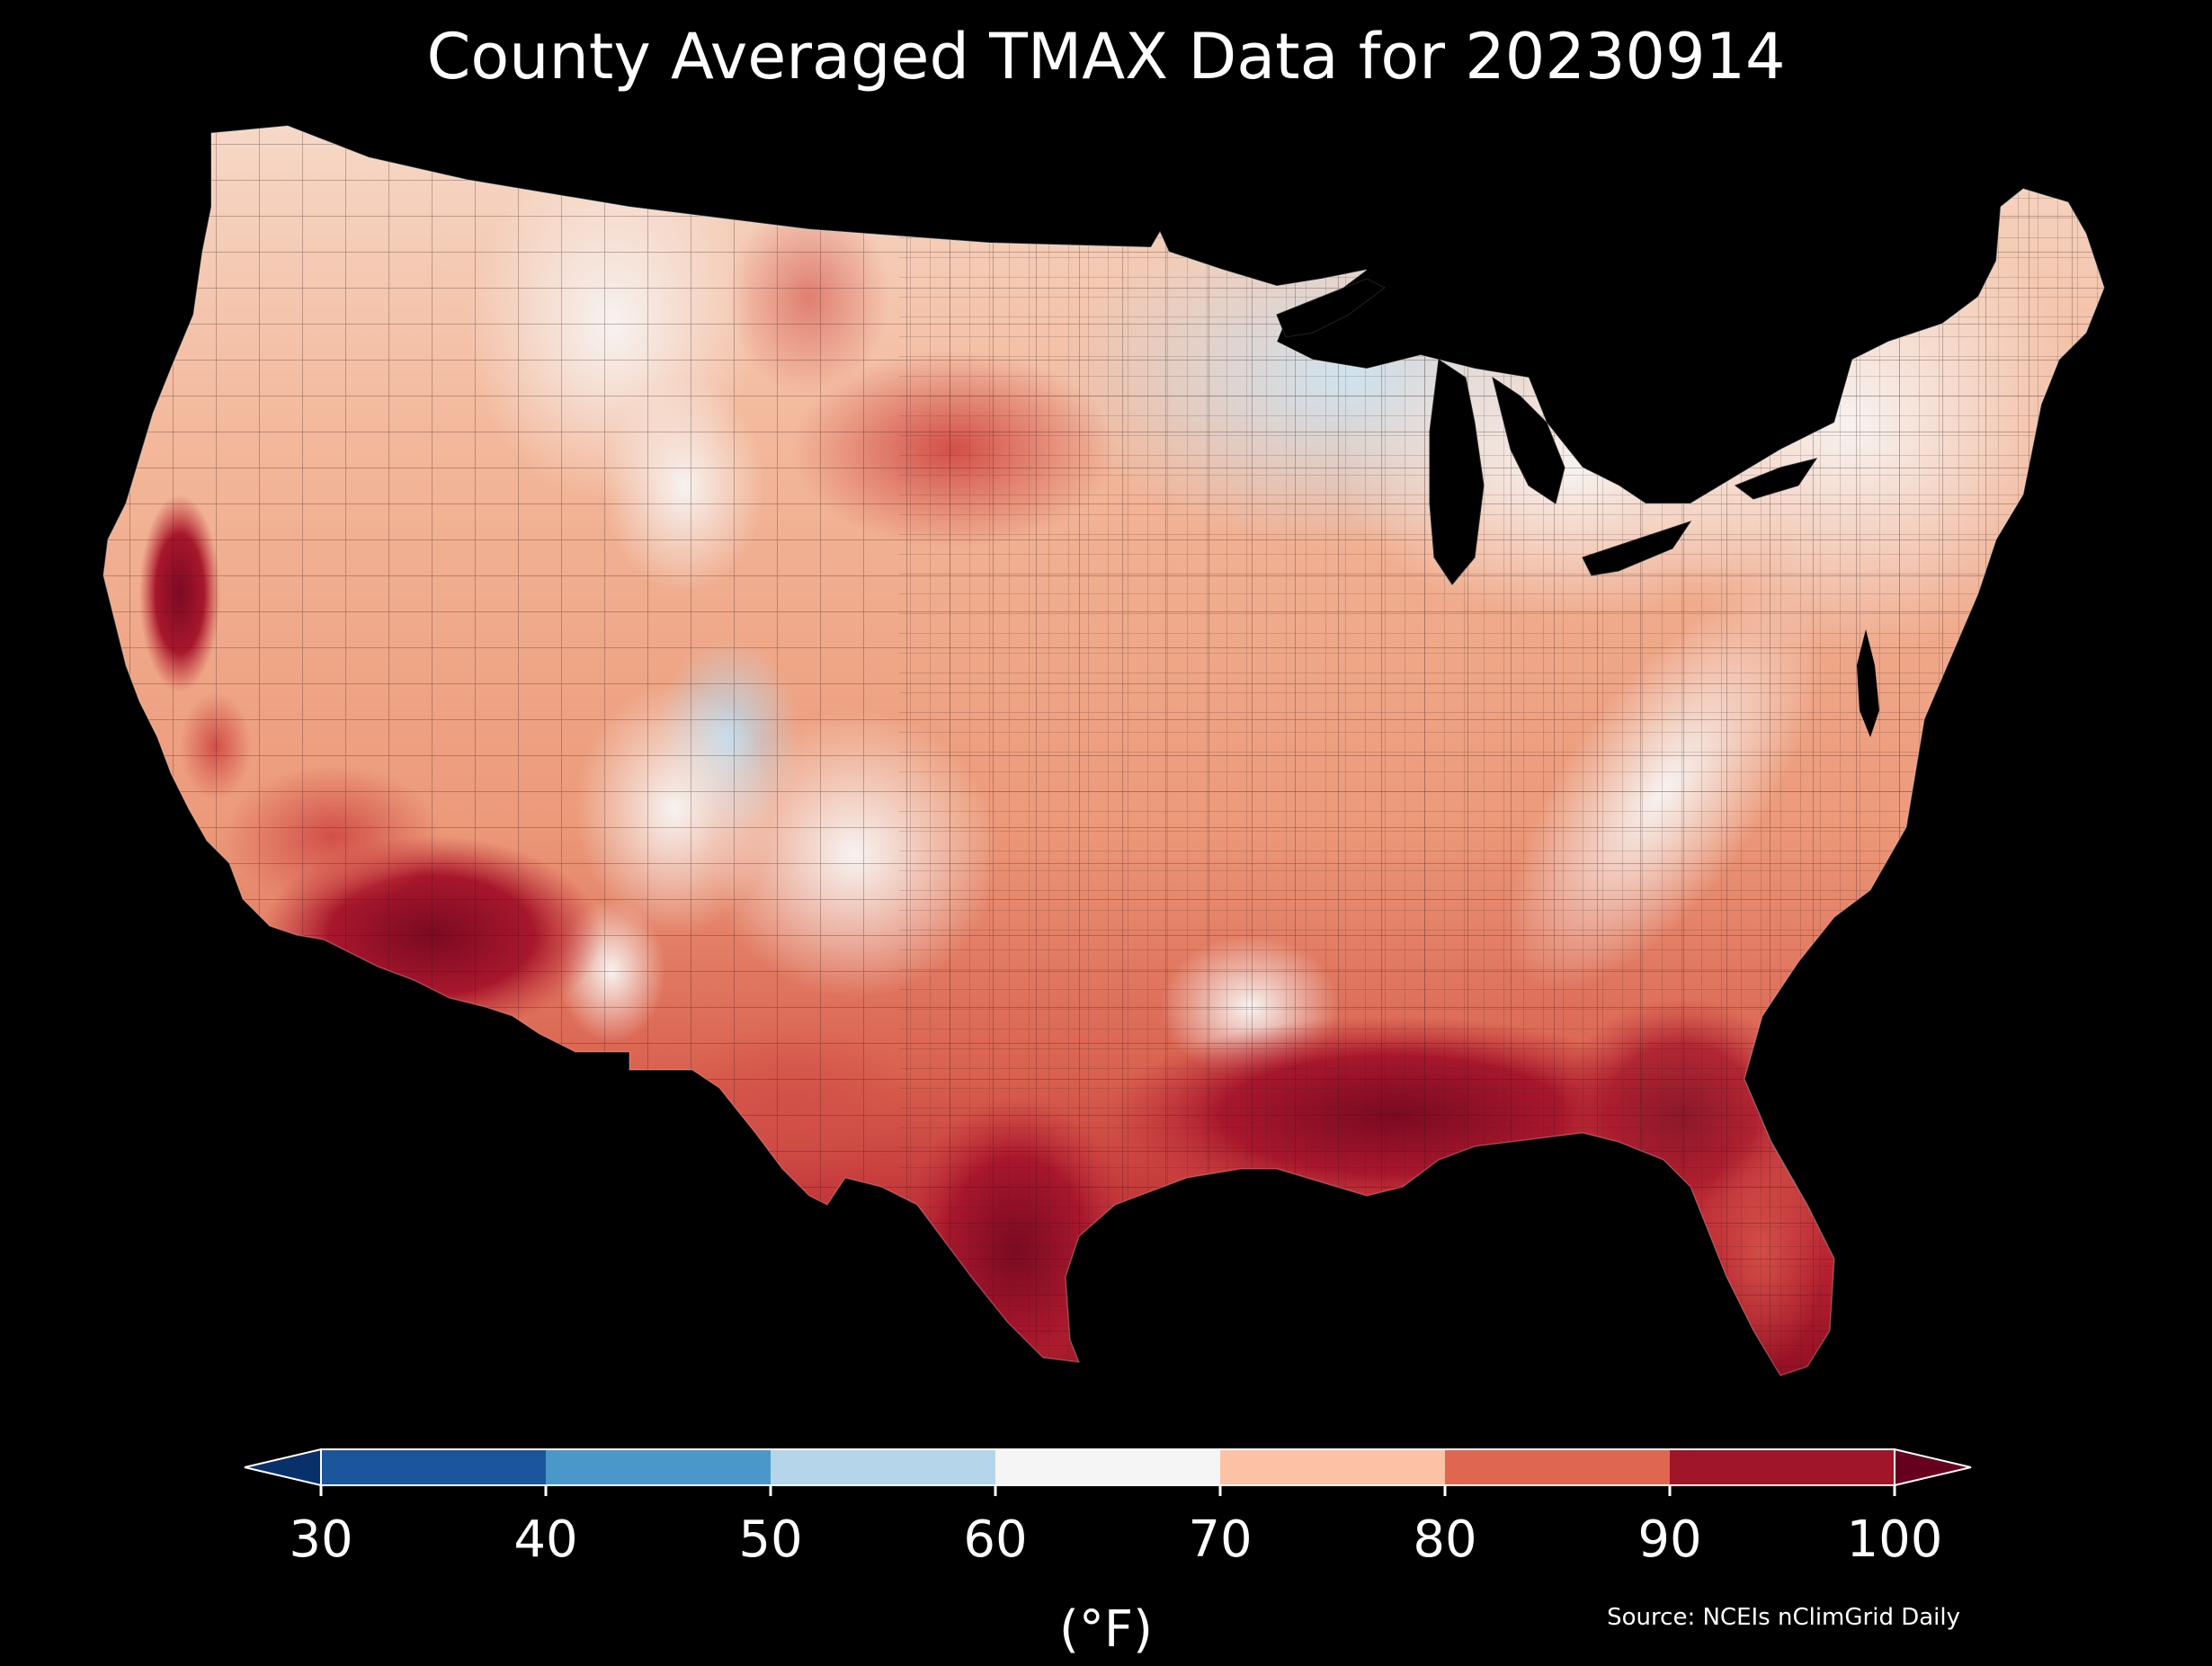 This screenshot has height=1666, width=2212. Describe the element at coordinates (1106, 57) in the screenshot. I see `map-title: County Averaged TMAX Data for 20230914` at that location.